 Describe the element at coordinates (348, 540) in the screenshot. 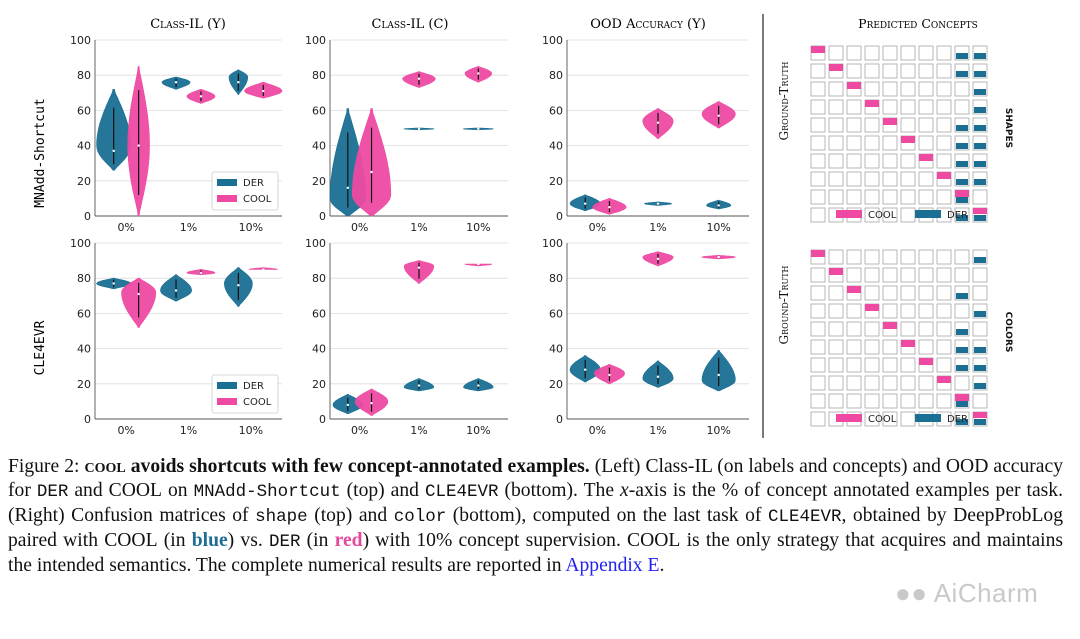

I see `caption-red: red` at that location.